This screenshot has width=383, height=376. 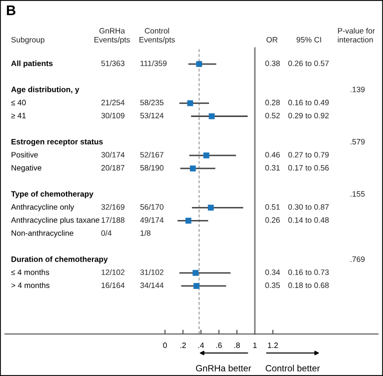 I want to click on chart-title: B, so click(x=11, y=11).